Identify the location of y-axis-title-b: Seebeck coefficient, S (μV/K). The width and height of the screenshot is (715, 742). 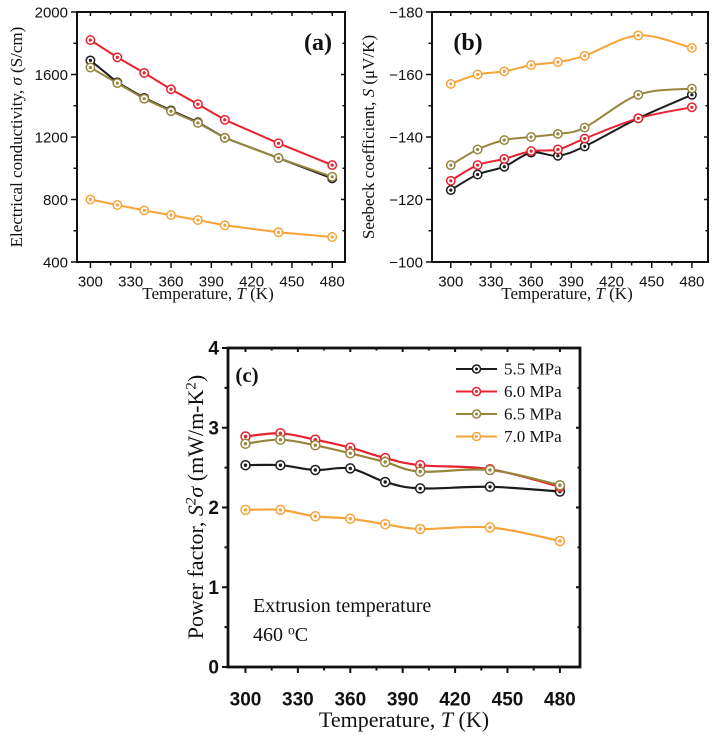
(368, 137).